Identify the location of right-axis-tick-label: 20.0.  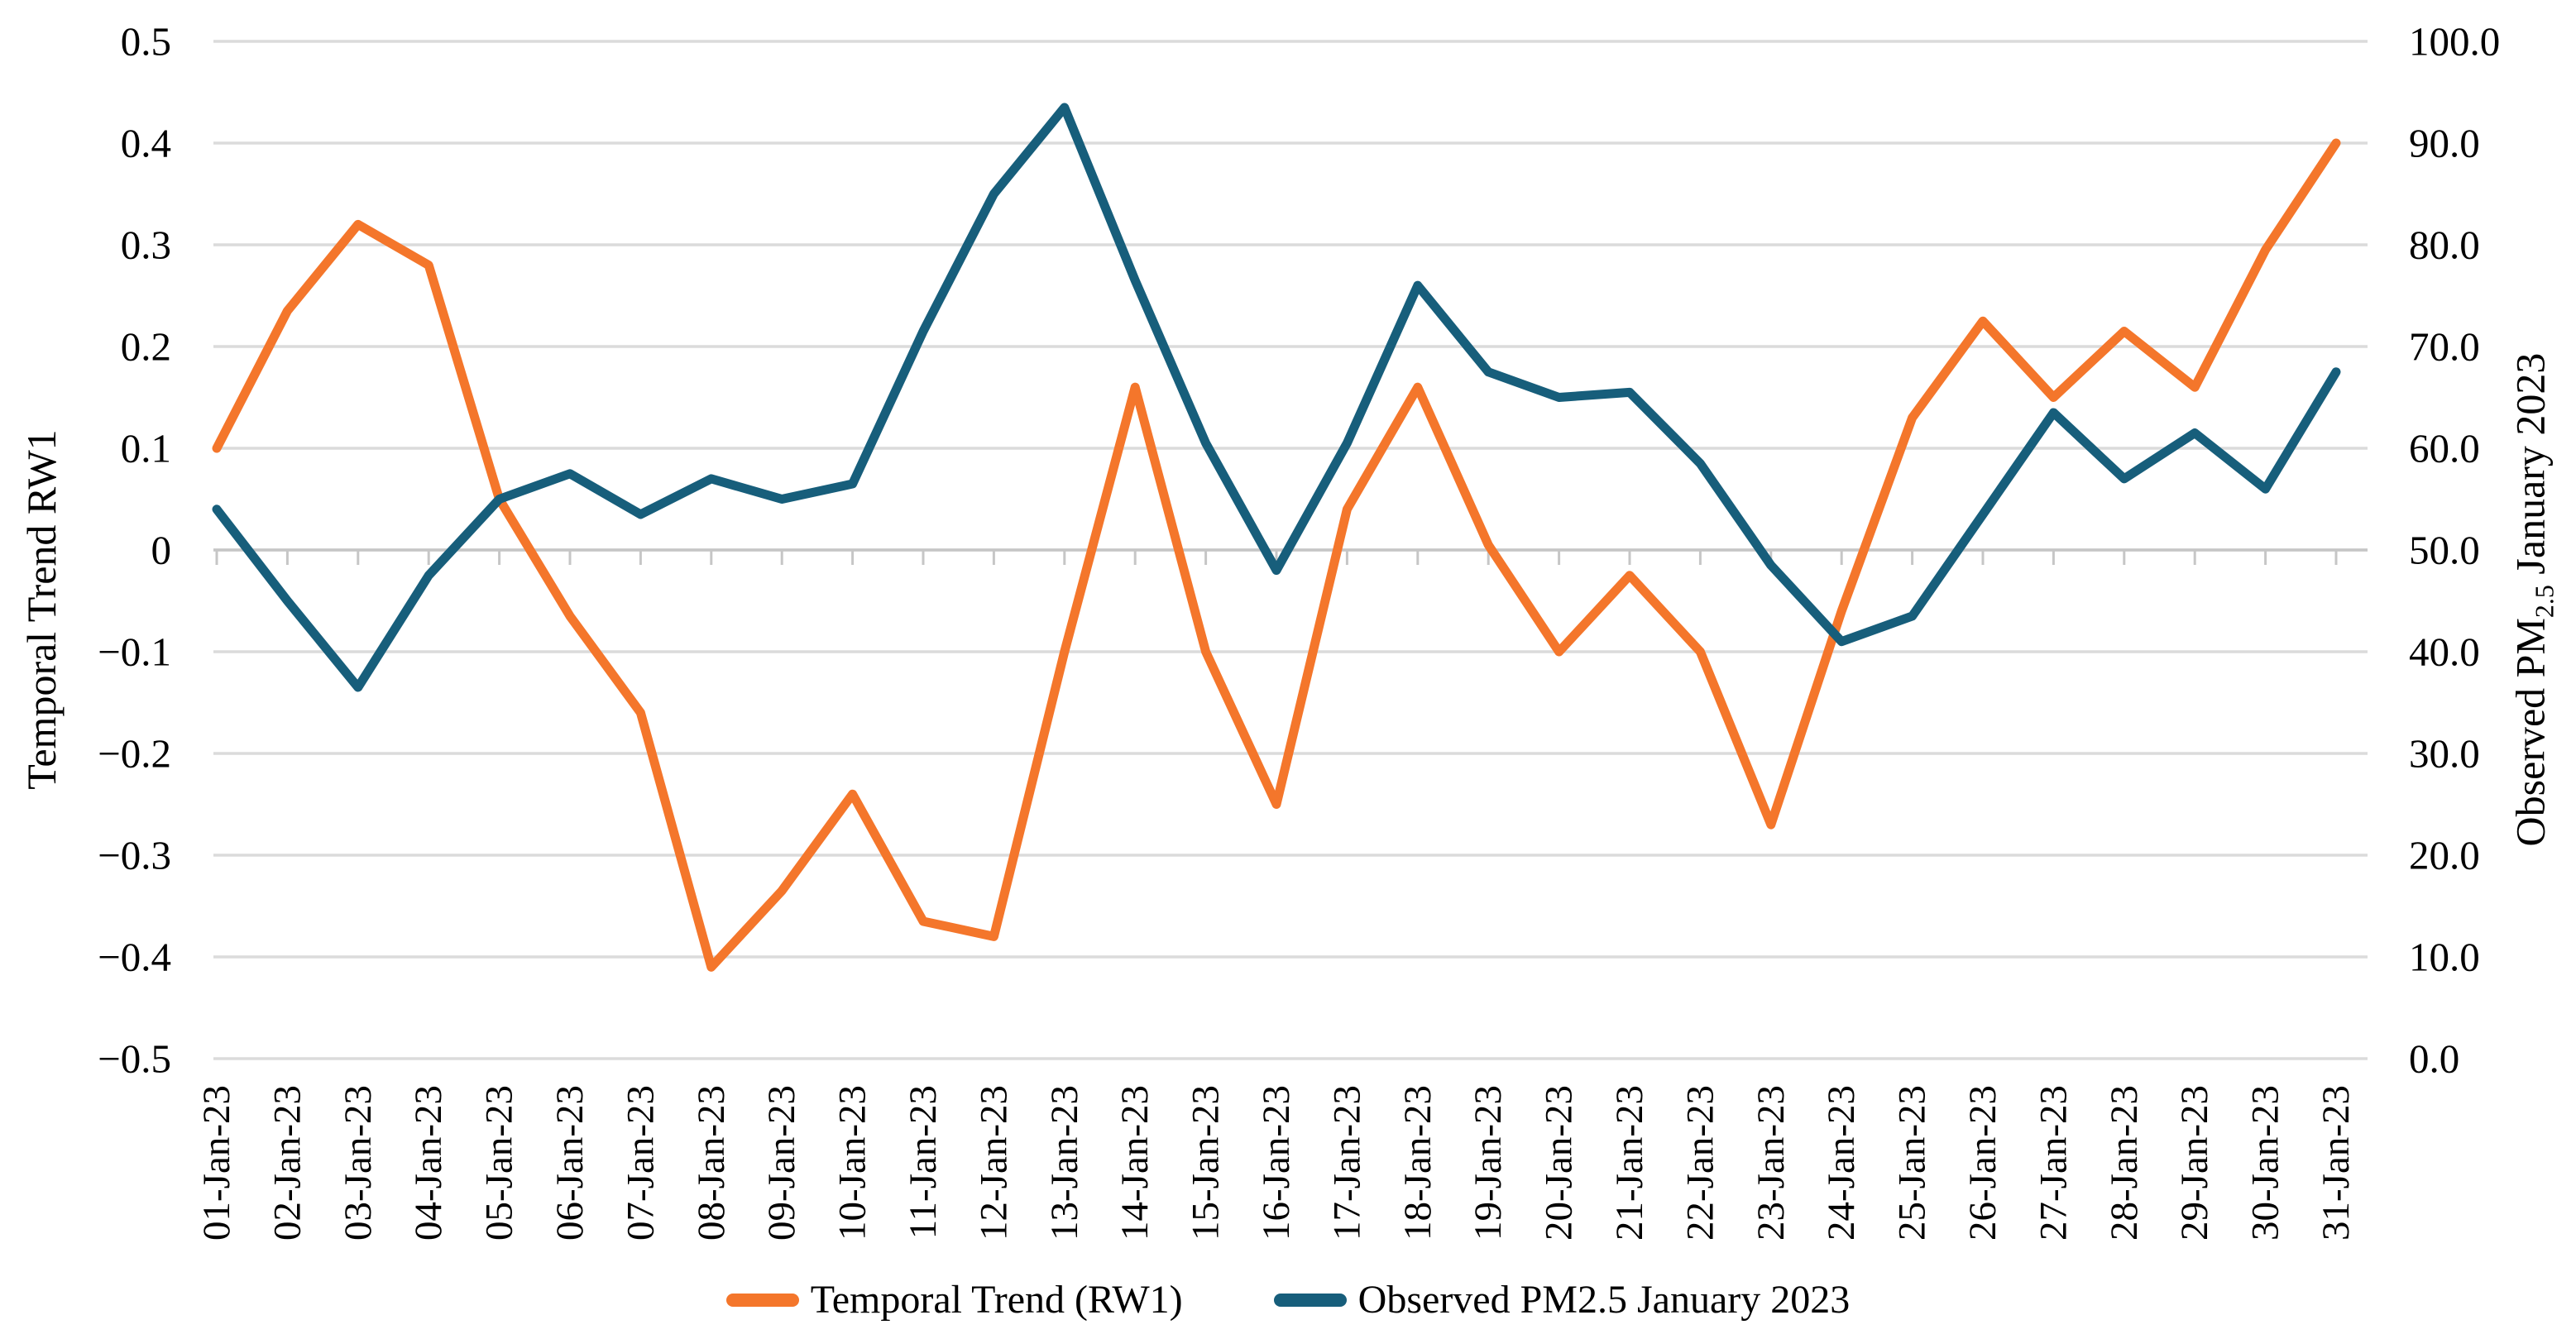
(2444, 855).